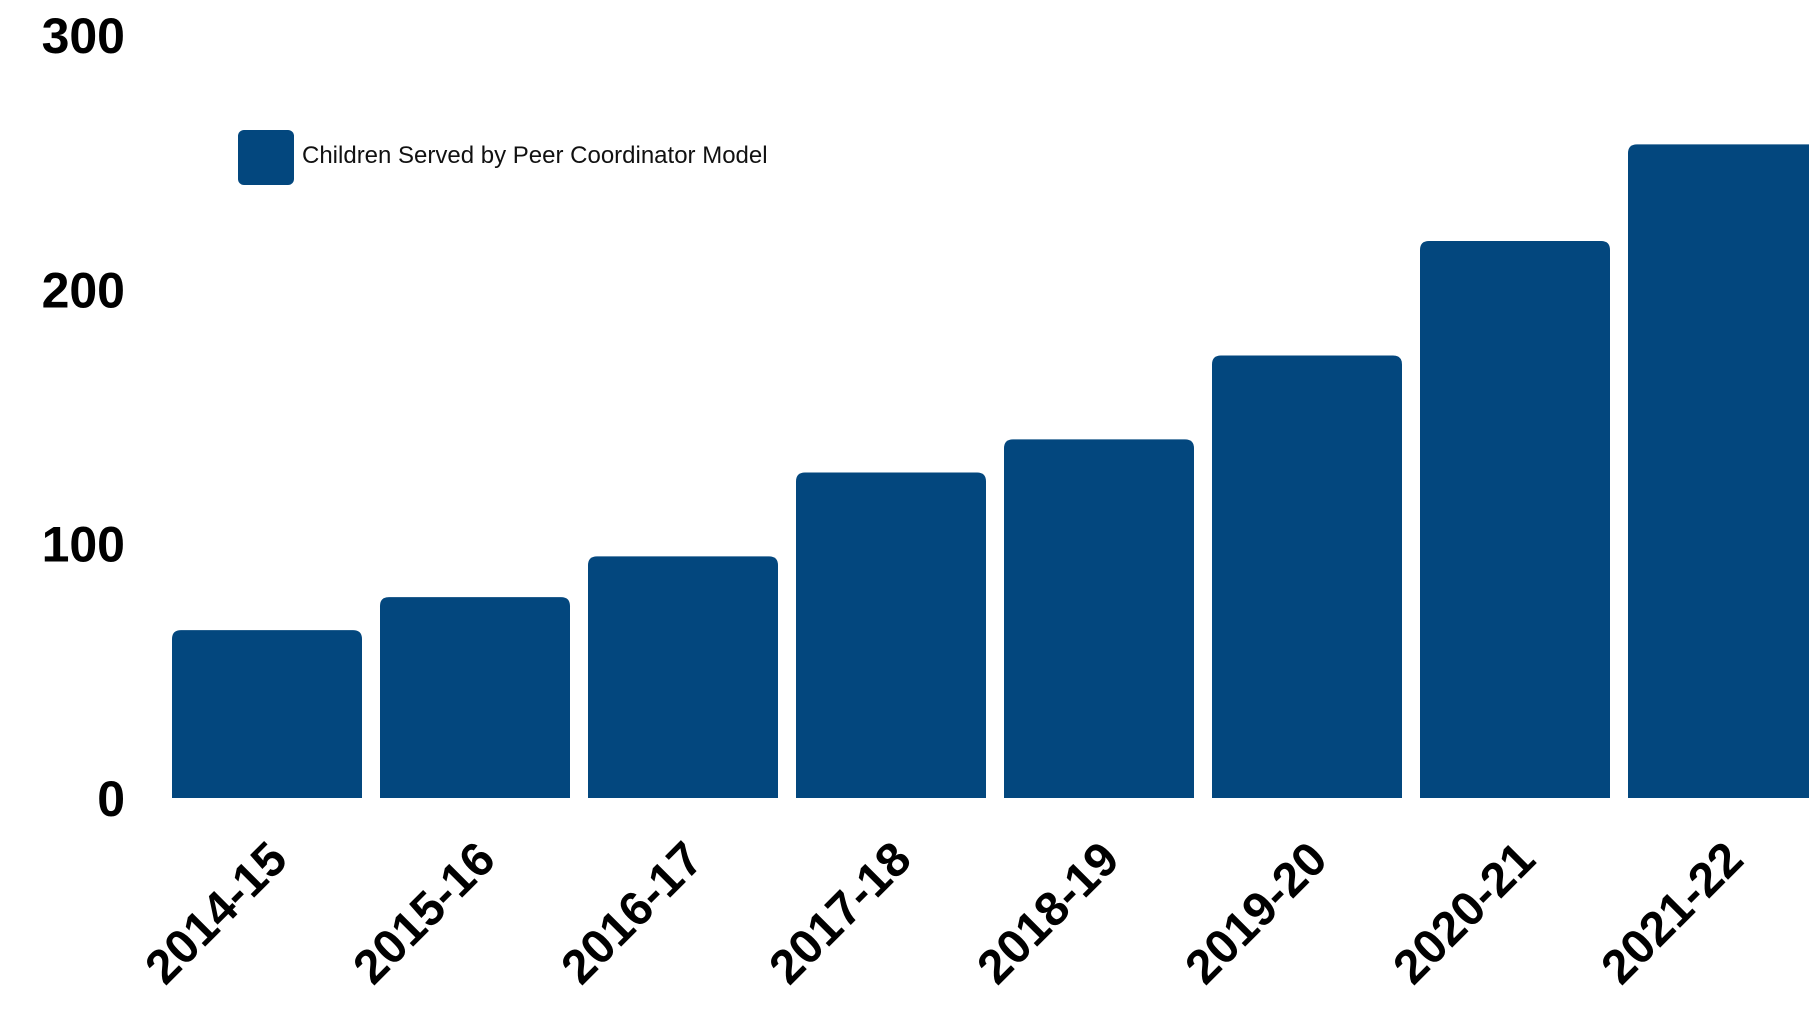 The image size is (1809, 1029). I want to click on x-tick-label: 2017-18, so click(841, 913).